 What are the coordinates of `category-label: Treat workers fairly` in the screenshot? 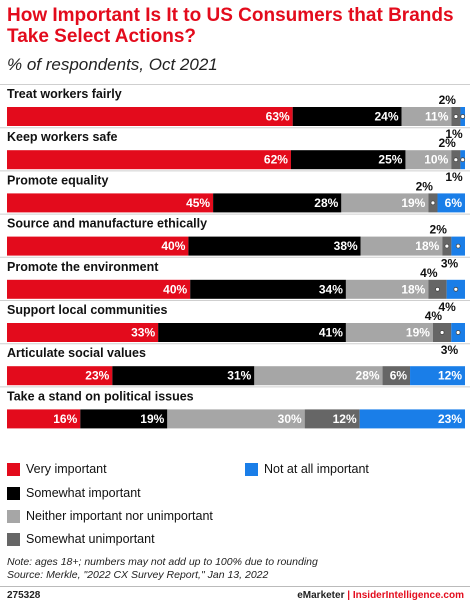 It's located at (64, 94).